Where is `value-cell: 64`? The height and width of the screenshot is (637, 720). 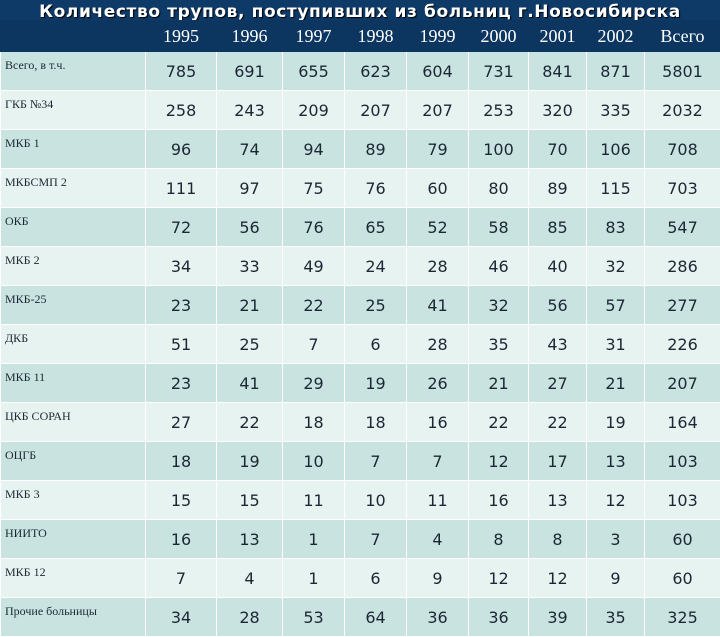 value-cell: 64 is located at coordinates (376, 617).